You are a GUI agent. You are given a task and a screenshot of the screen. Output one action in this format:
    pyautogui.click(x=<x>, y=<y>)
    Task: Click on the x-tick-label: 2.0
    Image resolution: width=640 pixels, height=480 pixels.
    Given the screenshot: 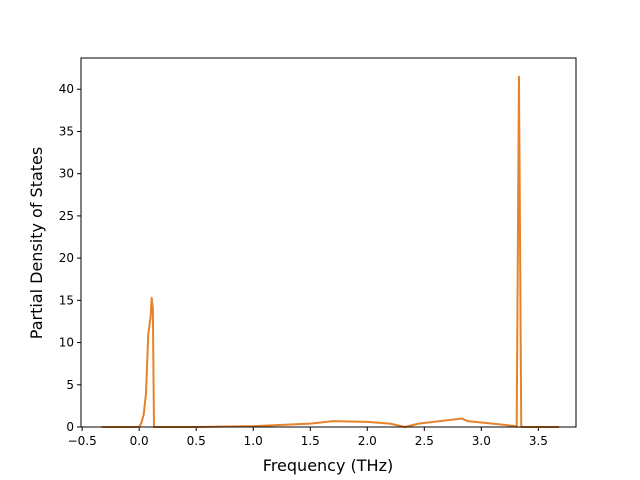 What is the action you would take?
    pyautogui.click(x=367, y=441)
    